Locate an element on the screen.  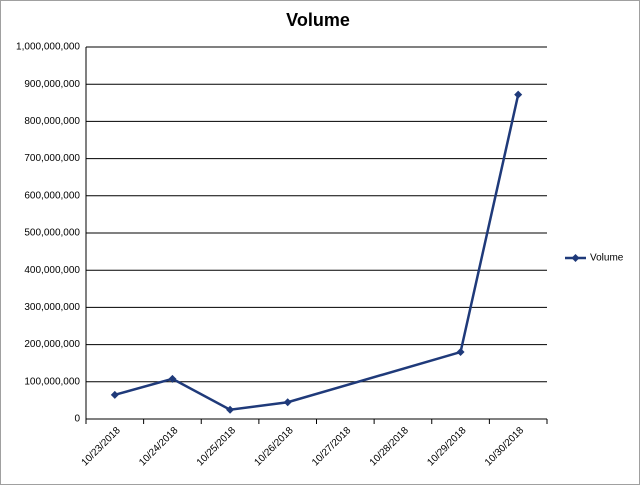
y-tick-label: 900,000,000 is located at coordinates (52, 84).